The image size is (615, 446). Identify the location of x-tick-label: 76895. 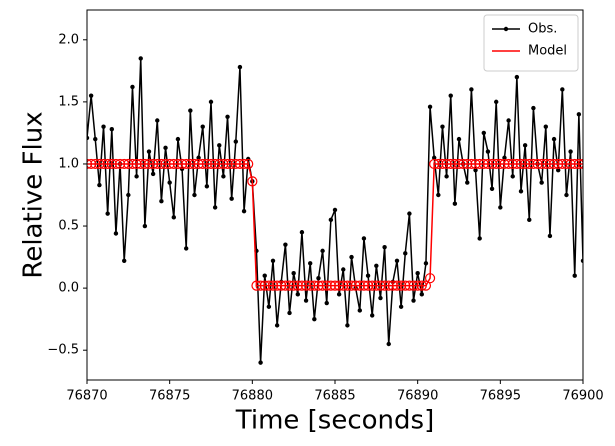
(500, 396).